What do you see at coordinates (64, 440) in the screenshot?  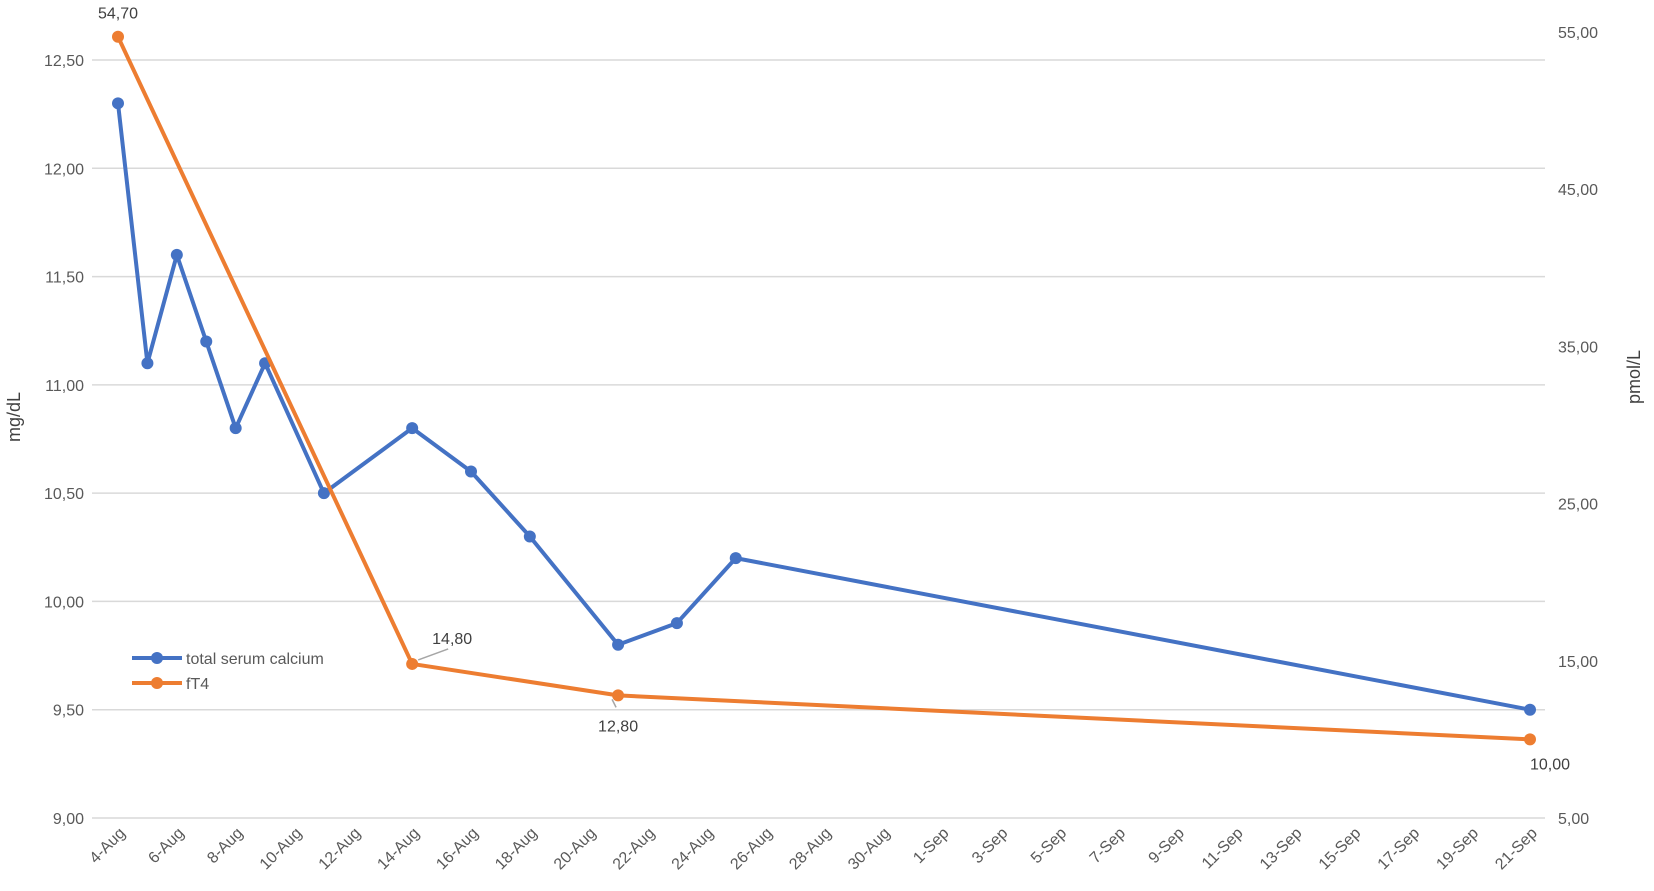 I see `left-axis-ticks: 9,00 9,50 10,00 10,50 11,00 11,50 12,00 12,50` at bounding box center [64, 440].